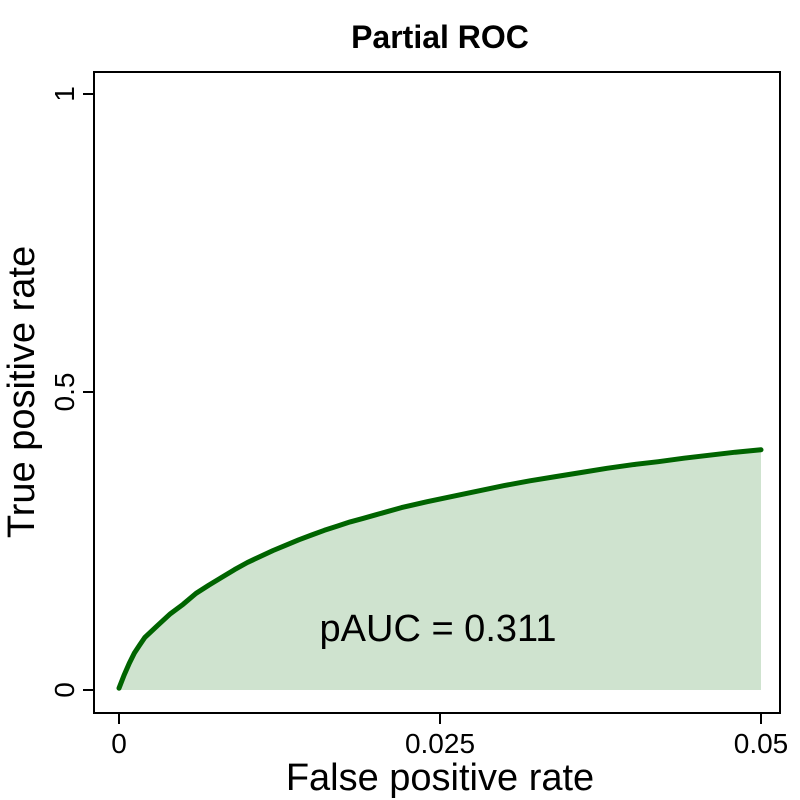 This screenshot has height=800, width=800. Describe the element at coordinates (440, 778) in the screenshot. I see `x-axis-label: False positive rate` at that location.